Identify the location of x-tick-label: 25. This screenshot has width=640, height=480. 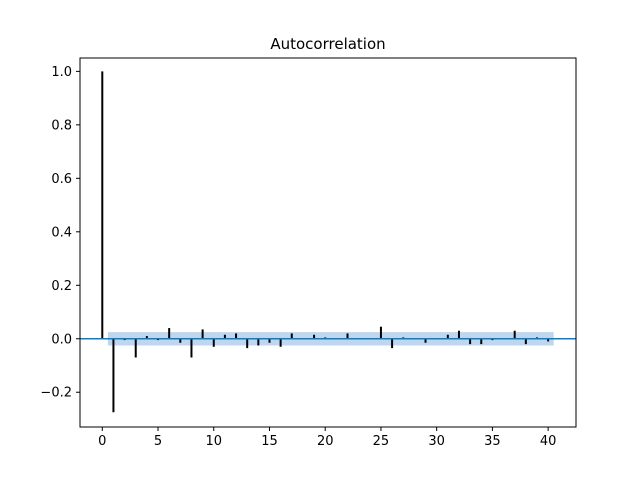
(381, 441).